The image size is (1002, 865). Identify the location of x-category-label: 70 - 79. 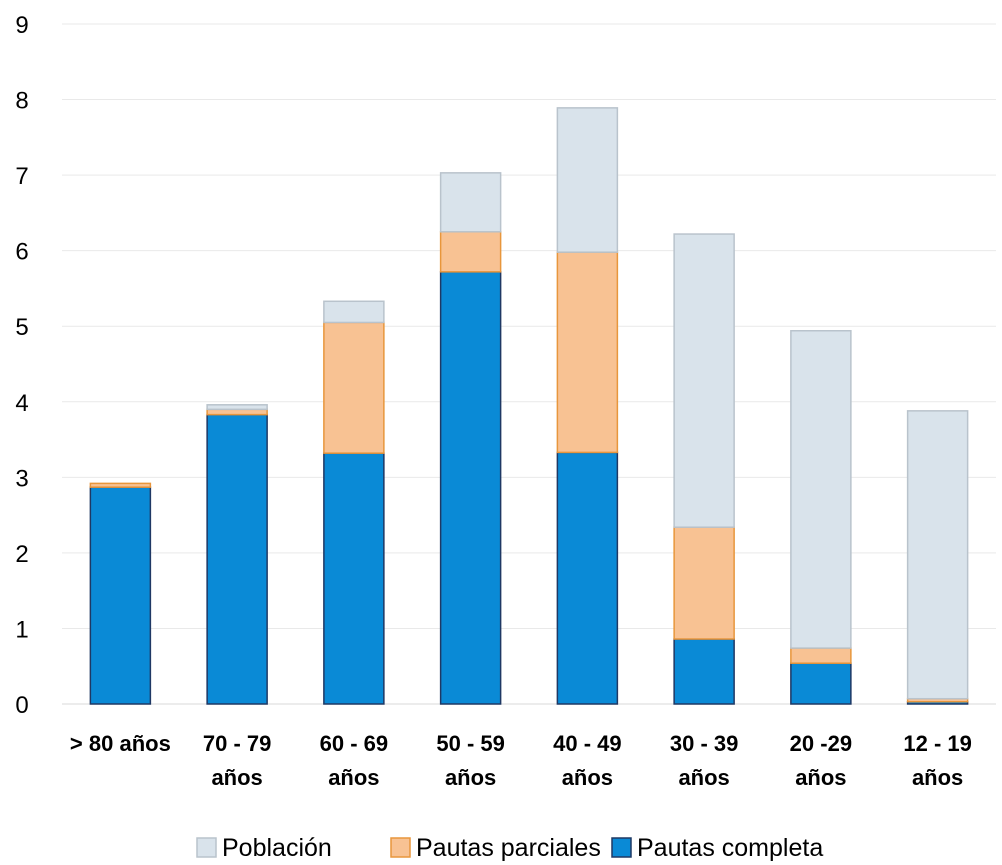
(237, 743).